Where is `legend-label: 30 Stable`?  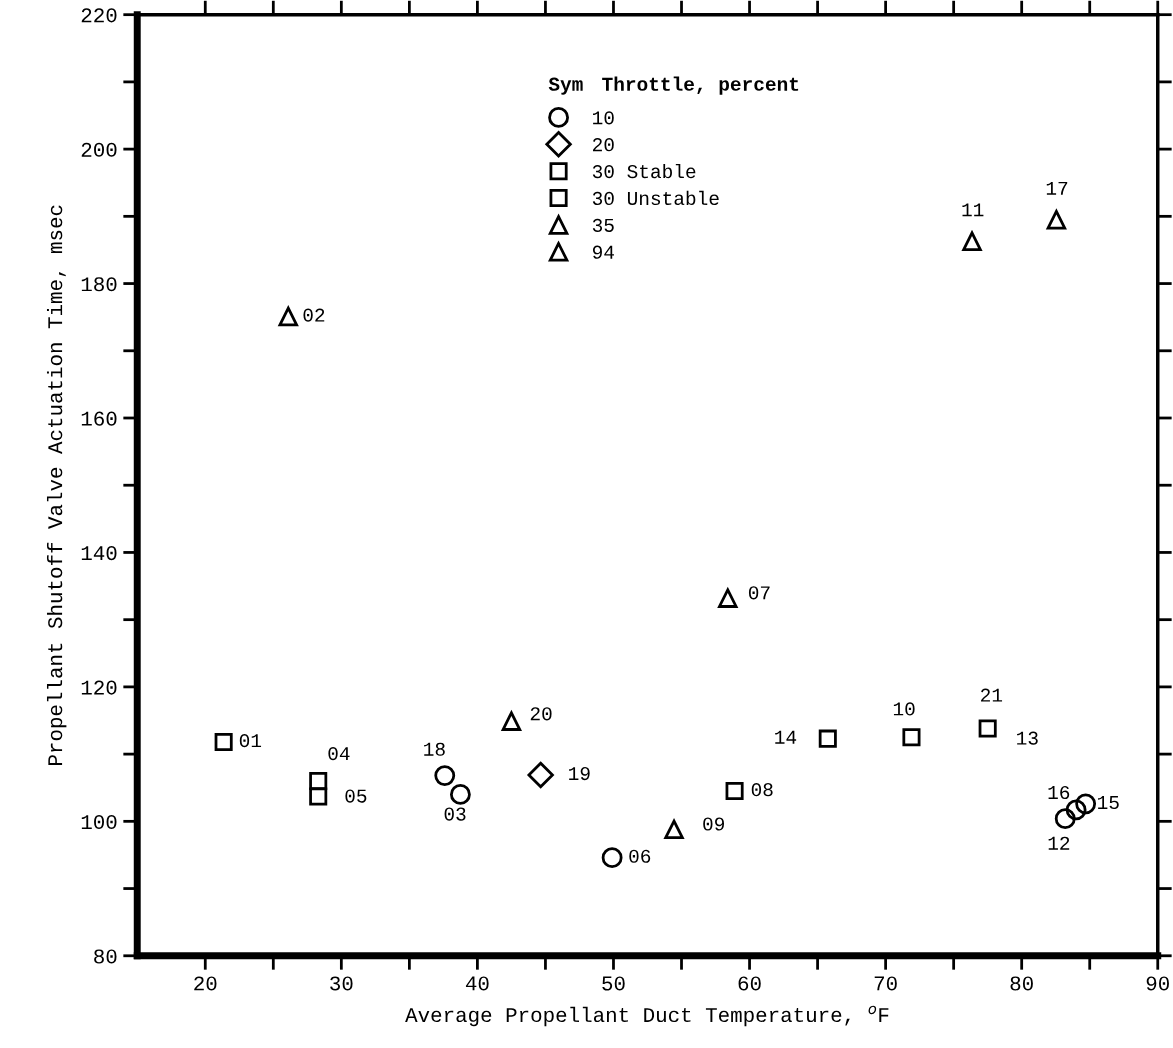
legend-label: 30 Stable is located at coordinates (644, 171).